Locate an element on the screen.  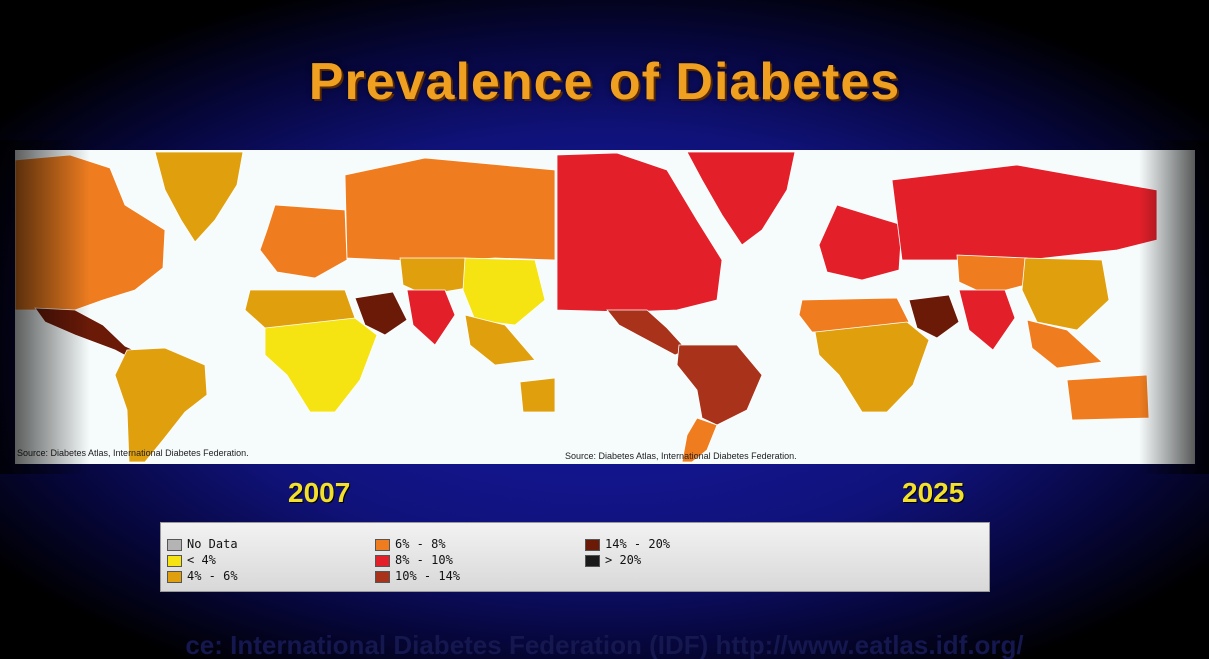
legend-label: < 4% is located at coordinates (201, 560).